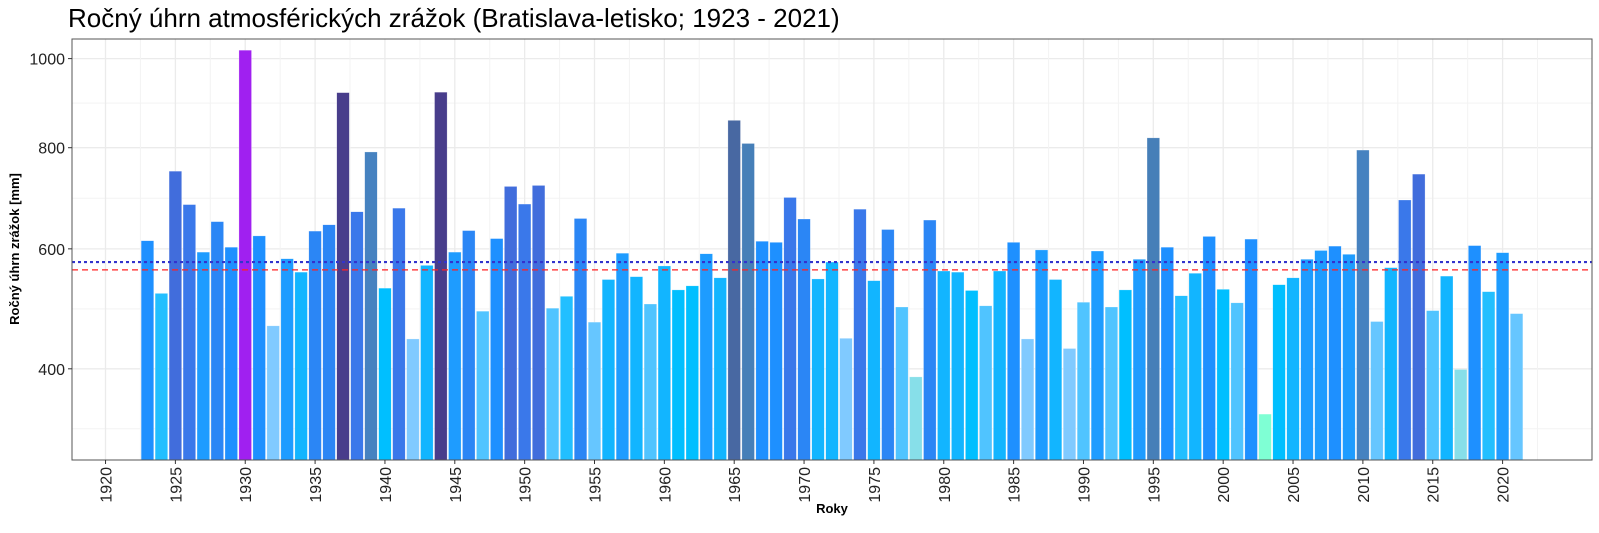 Image resolution: width=1599 pixels, height=533 pixels. Describe the element at coordinates (1279, 372) in the screenshot. I see `bar-2004` at that location.